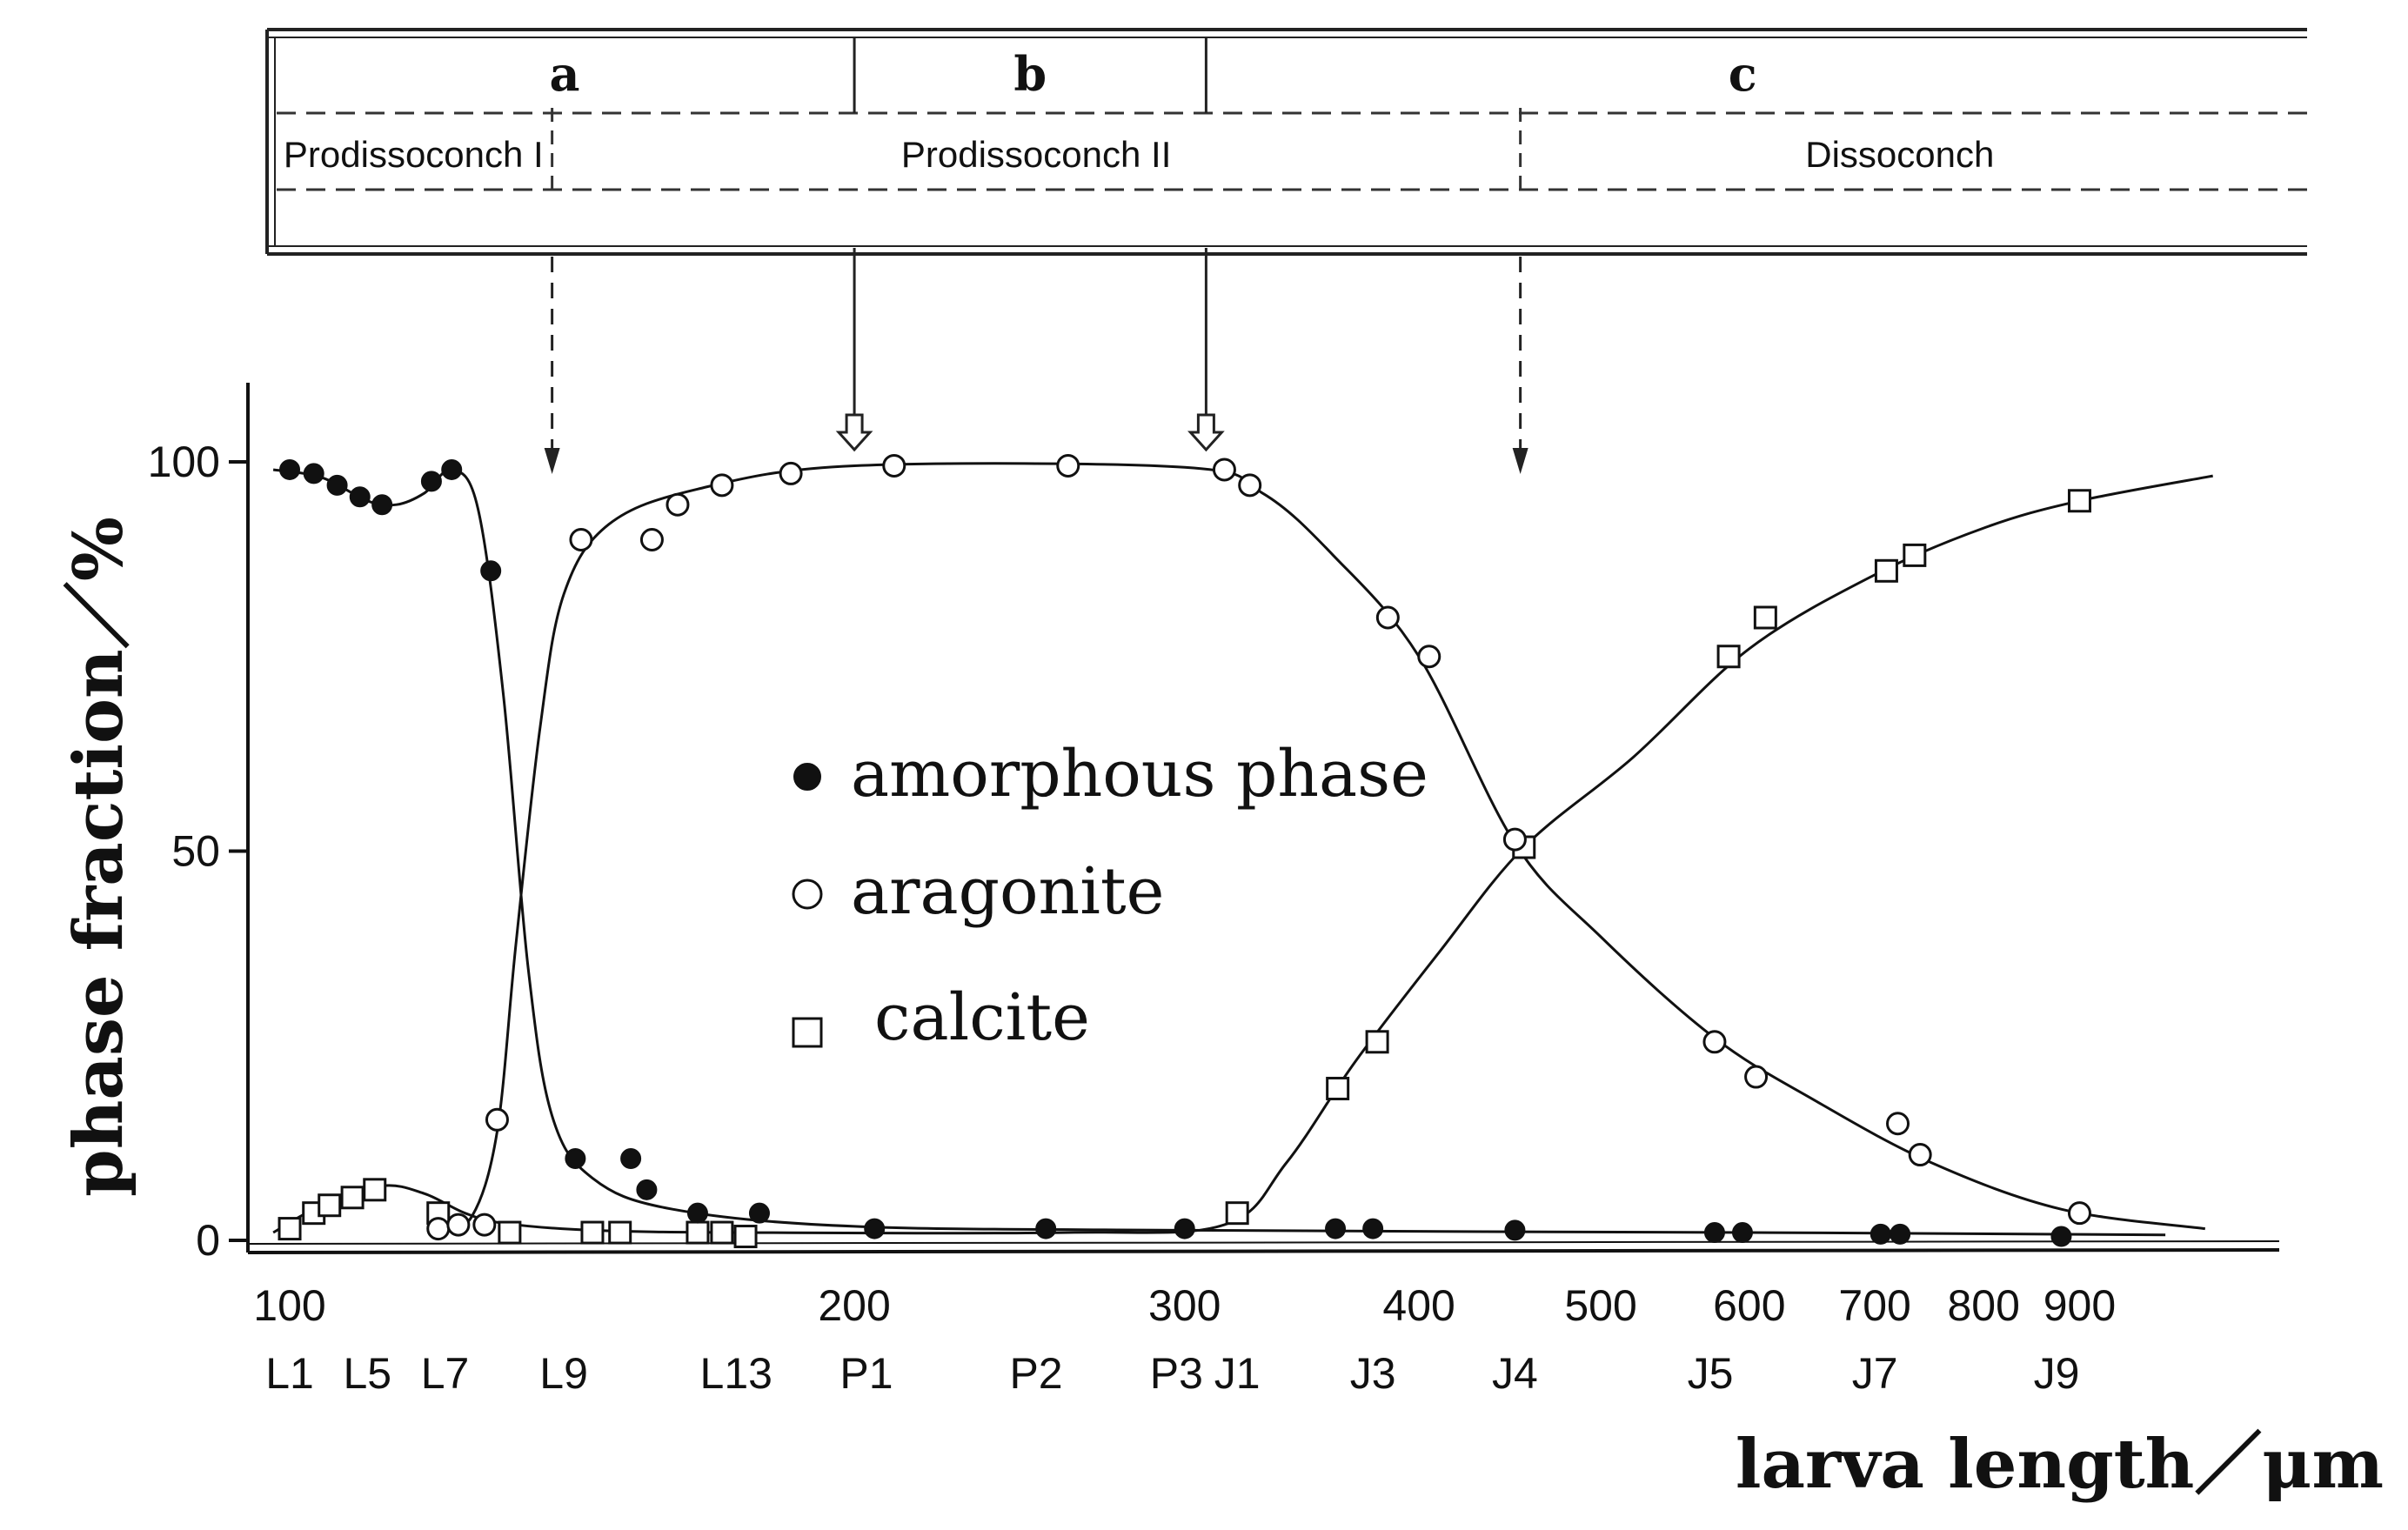  What do you see at coordinates (563, 1373) in the screenshot?
I see `stage-label-l9: L9` at bounding box center [563, 1373].